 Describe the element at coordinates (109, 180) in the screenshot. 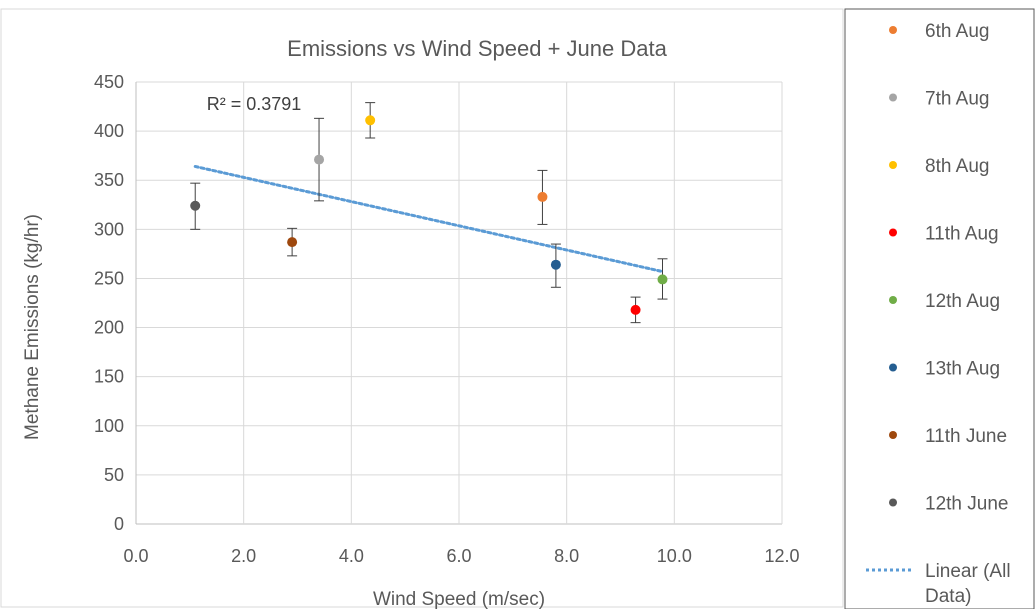

I see `y-tick-label: 350` at that location.